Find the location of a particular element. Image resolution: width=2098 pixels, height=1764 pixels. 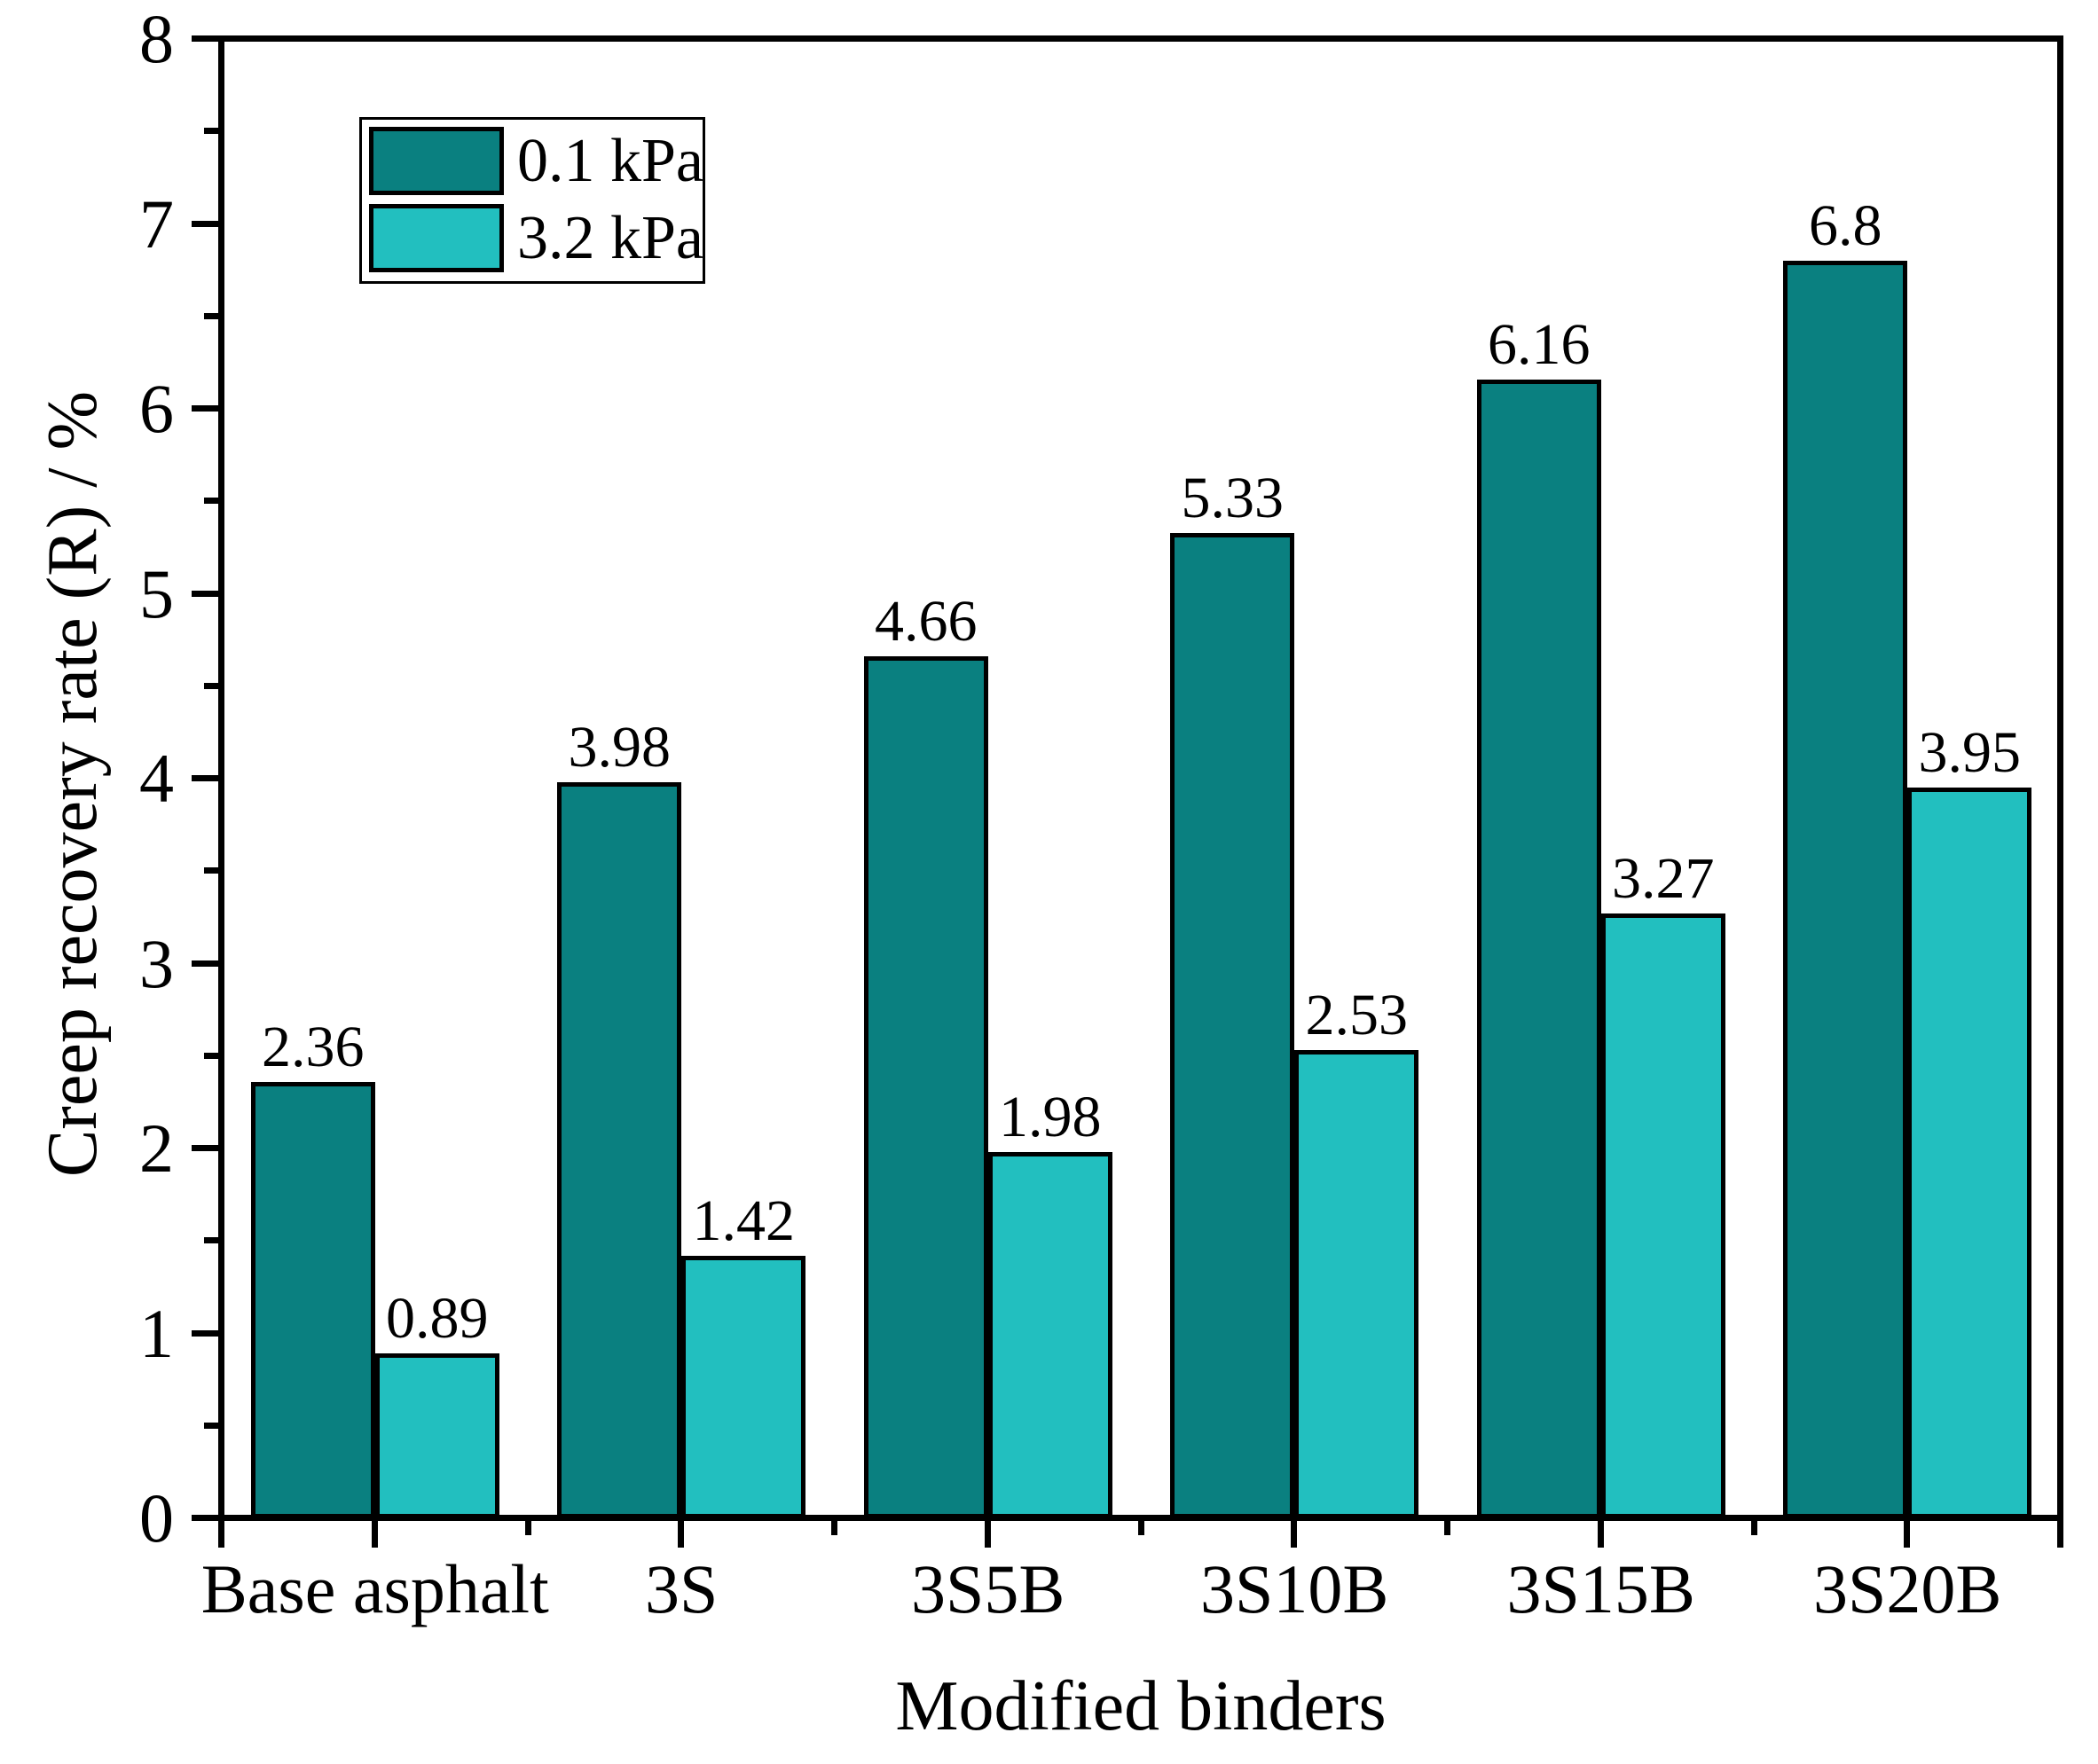

bar-3.2-kPa-3S20B is located at coordinates (1969, 1153).